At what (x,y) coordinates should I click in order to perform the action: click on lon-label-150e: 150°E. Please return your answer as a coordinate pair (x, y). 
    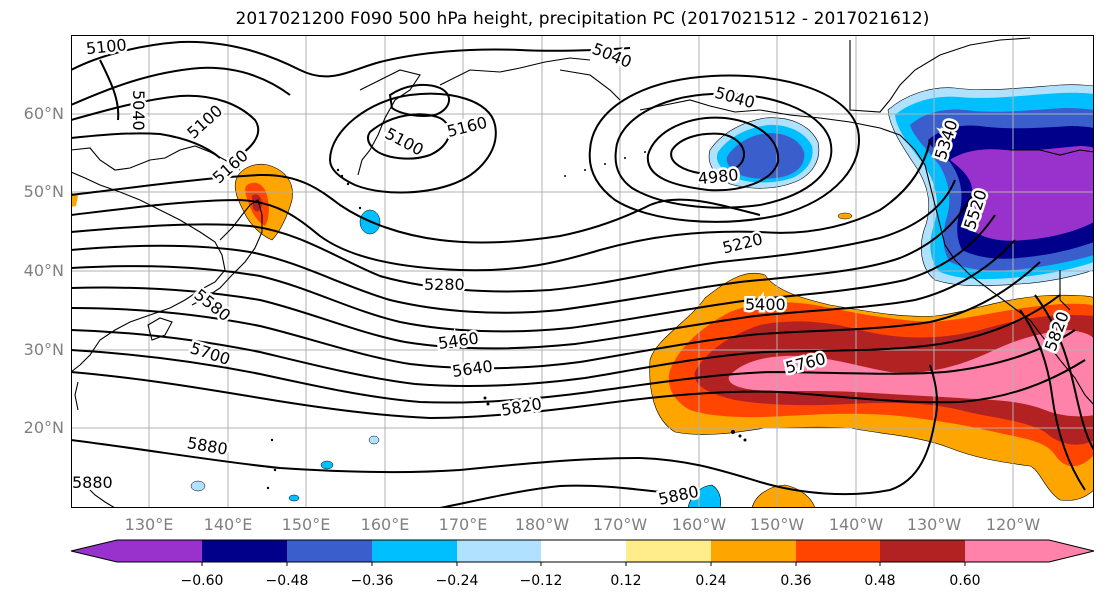
    Looking at the image, I should click on (306, 524).